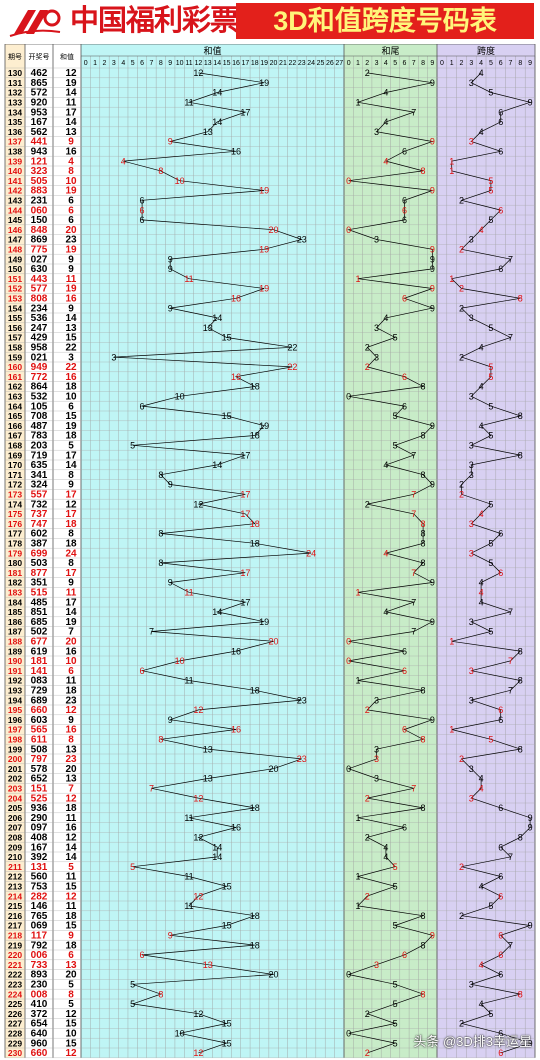 The width and height of the screenshot is (540, 1060). Describe the element at coordinates (39, 495) in the screenshot. I see `draw-number-cell: 557` at that location.